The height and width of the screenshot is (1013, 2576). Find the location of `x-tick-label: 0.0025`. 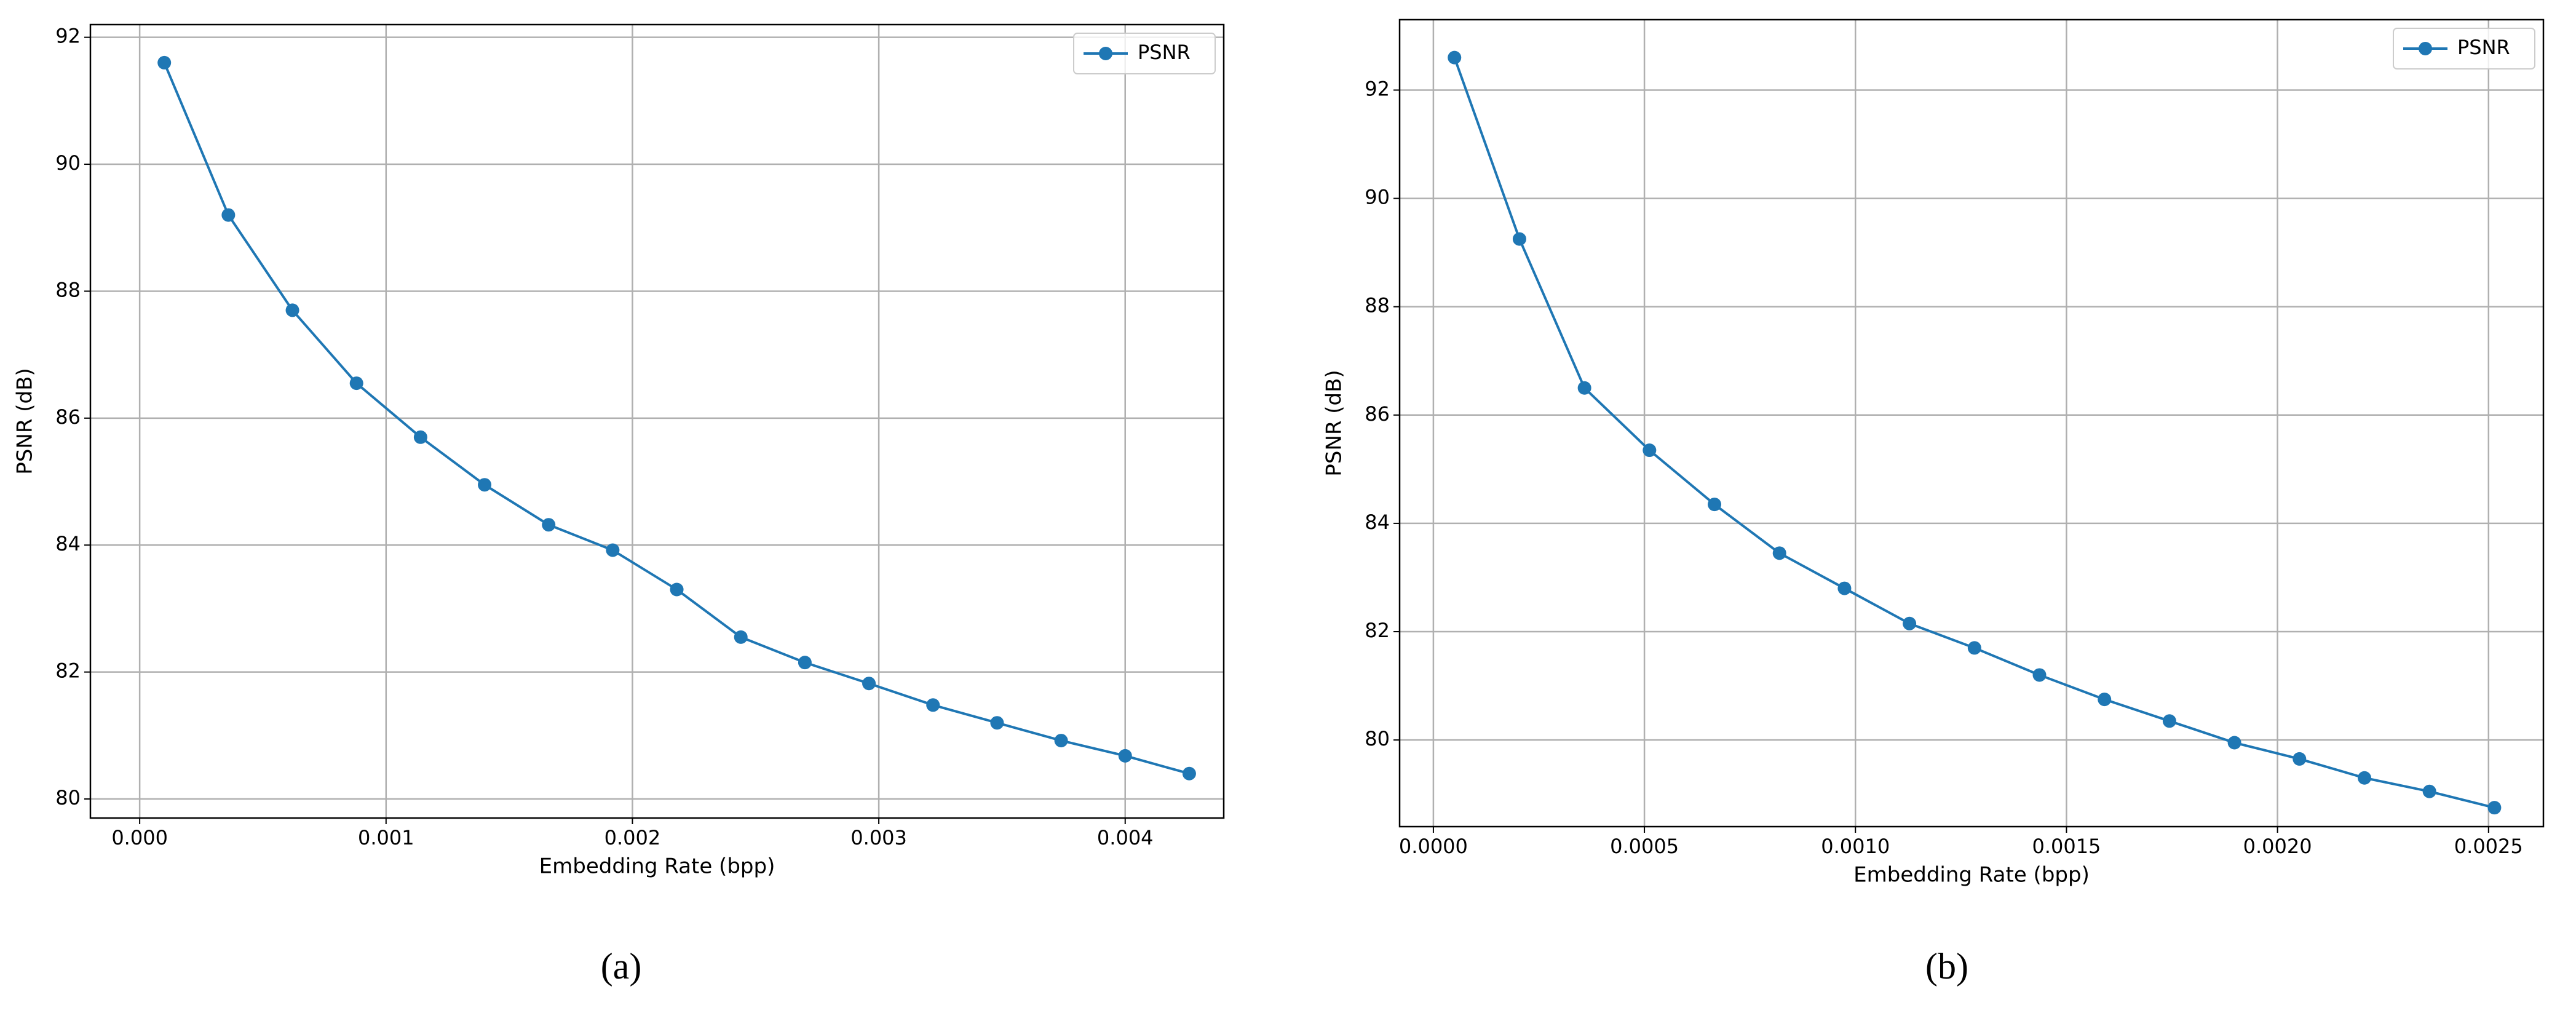

x-tick-label: 0.0025 is located at coordinates (2488, 846).